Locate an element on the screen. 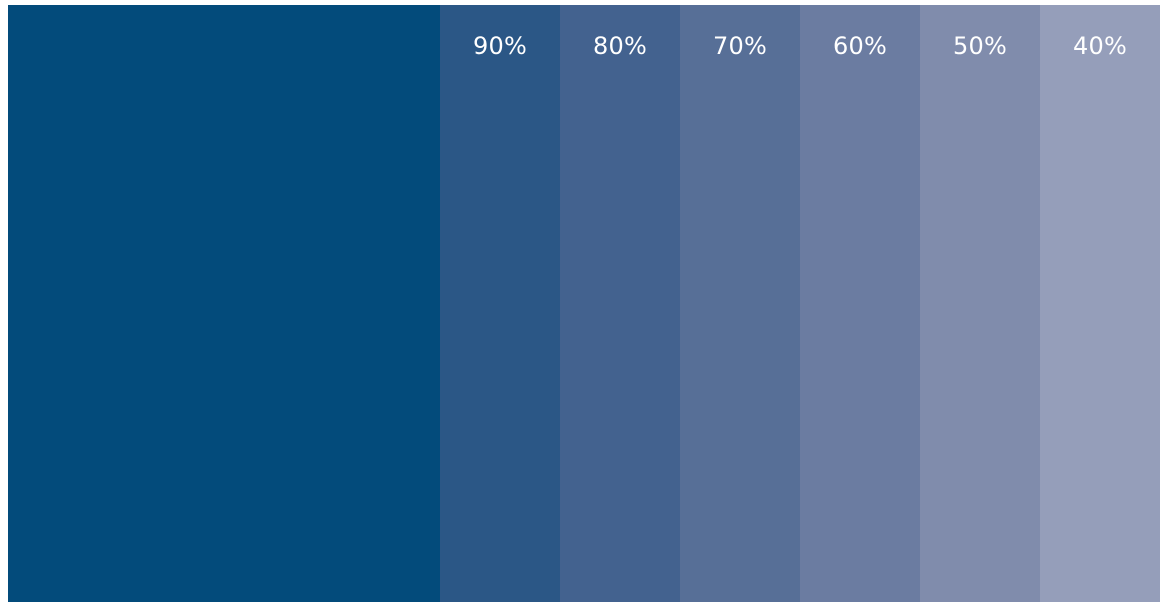 The width and height of the screenshot is (1160, 602). tint-swatch-60: 60% is located at coordinates (860, 303).